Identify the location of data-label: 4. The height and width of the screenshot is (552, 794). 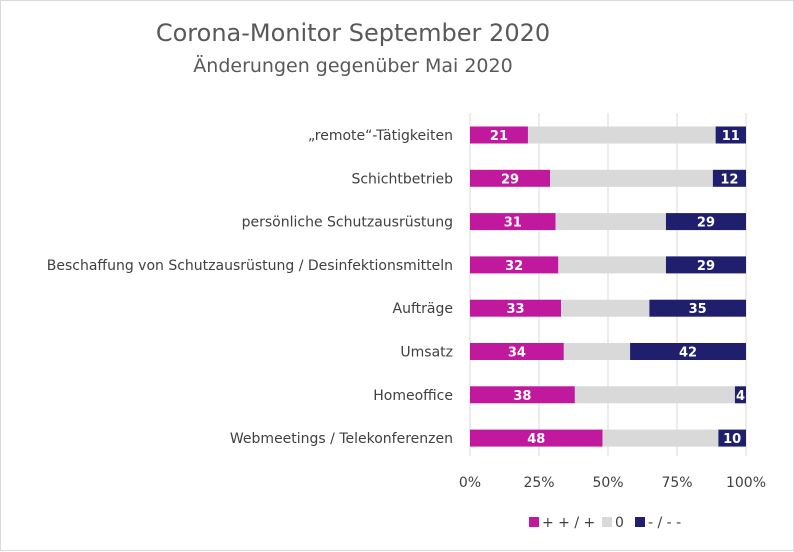
(740, 396).